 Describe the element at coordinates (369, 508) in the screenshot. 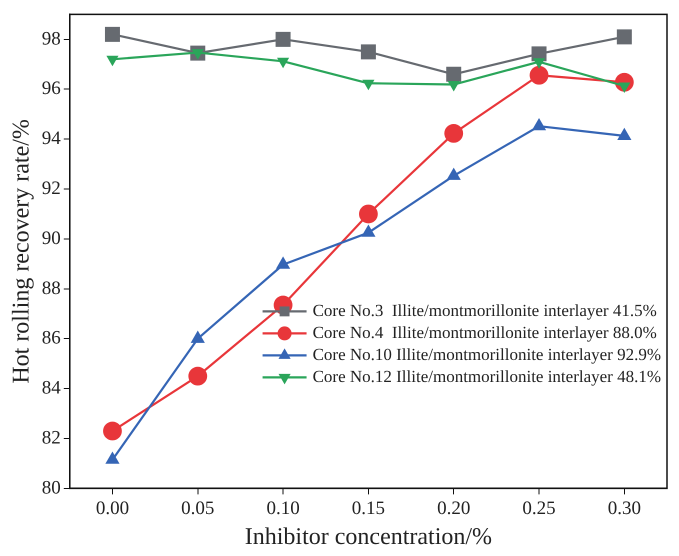

I see `x-tick-label: 0.15` at that location.